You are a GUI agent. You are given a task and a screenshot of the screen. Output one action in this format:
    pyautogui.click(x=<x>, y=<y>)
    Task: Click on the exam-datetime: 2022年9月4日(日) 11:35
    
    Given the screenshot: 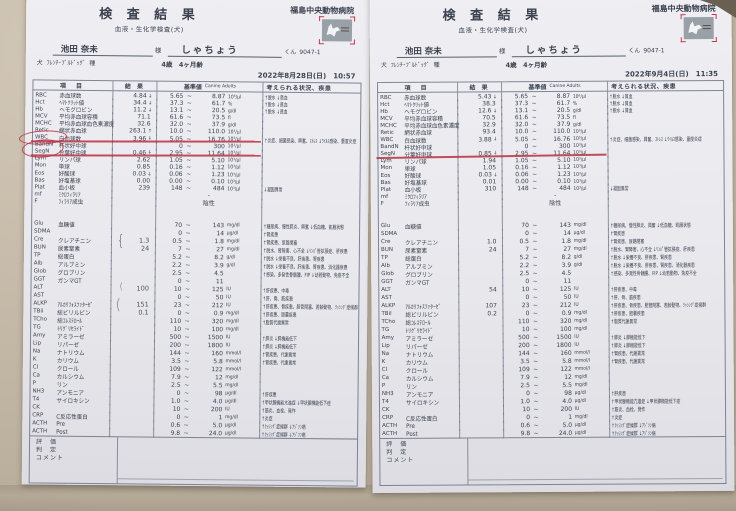 What is the action you would take?
    pyautogui.click(x=672, y=74)
    